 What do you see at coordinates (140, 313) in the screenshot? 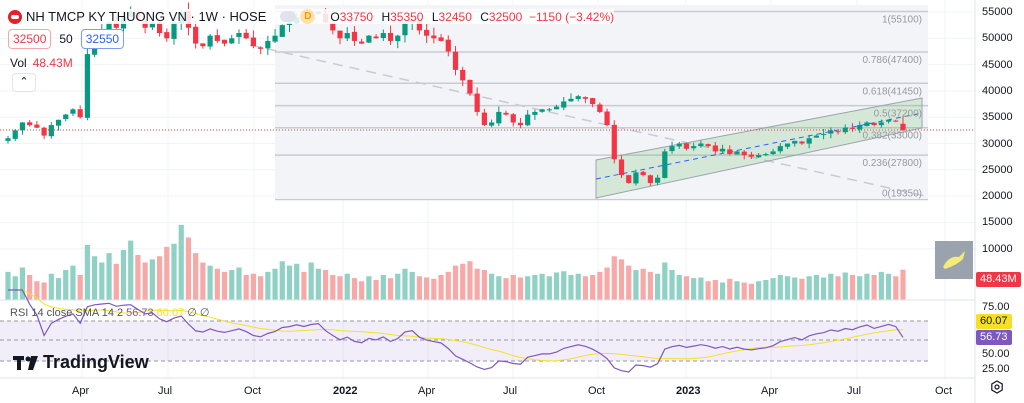
I see `rsi-value: 56.73` at bounding box center [140, 313].